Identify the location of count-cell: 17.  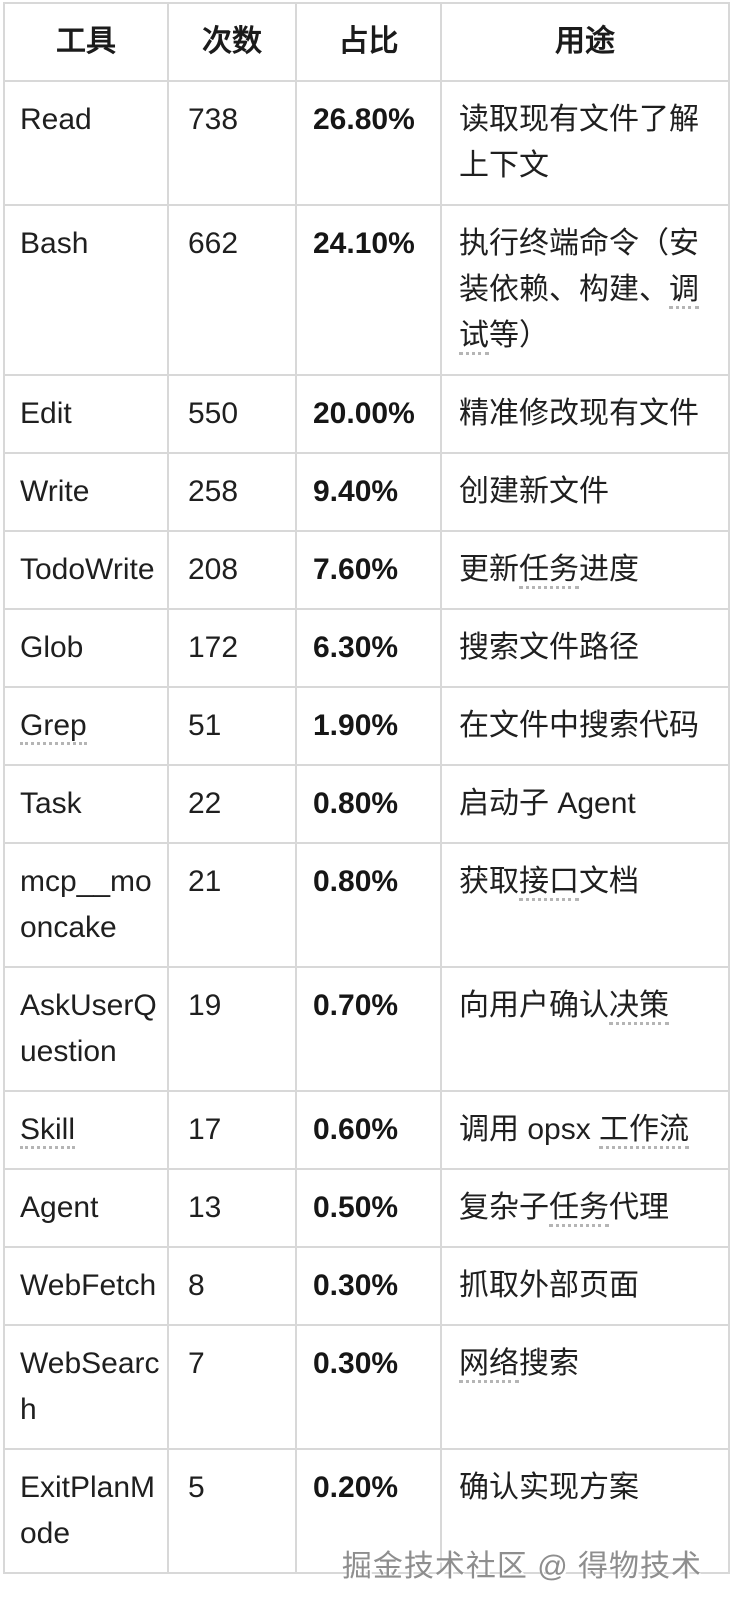
(232, 1130).